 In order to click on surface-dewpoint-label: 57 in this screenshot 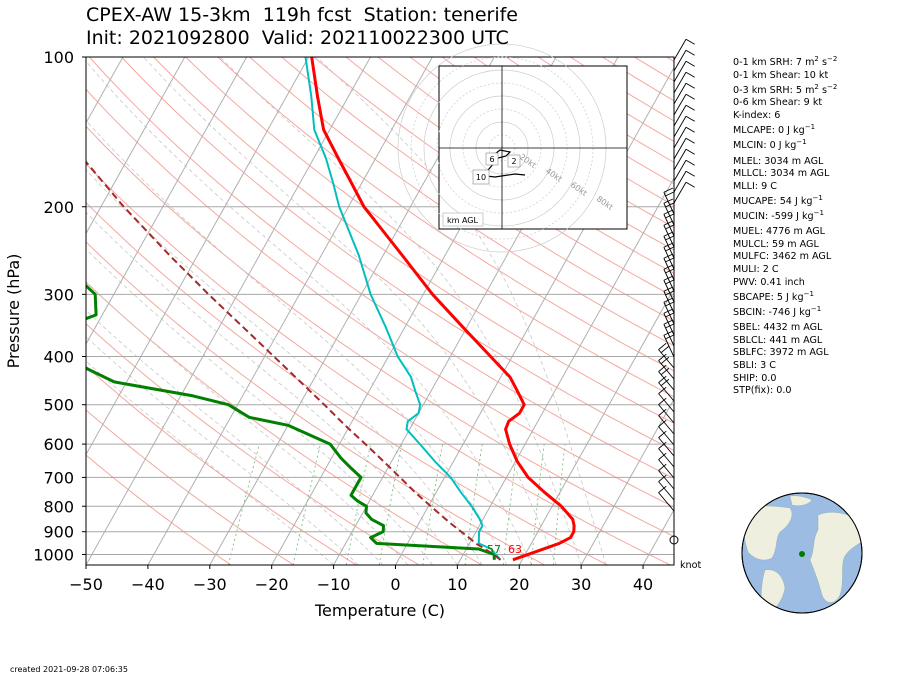, I will do `click(494, 549)`.